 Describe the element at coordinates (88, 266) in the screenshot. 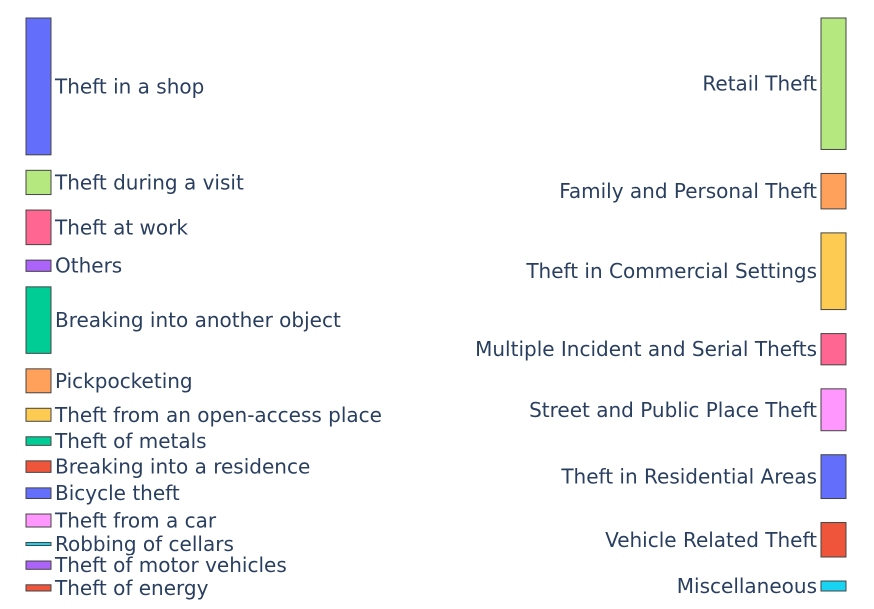

I see `source-node-label: Others` at that location.